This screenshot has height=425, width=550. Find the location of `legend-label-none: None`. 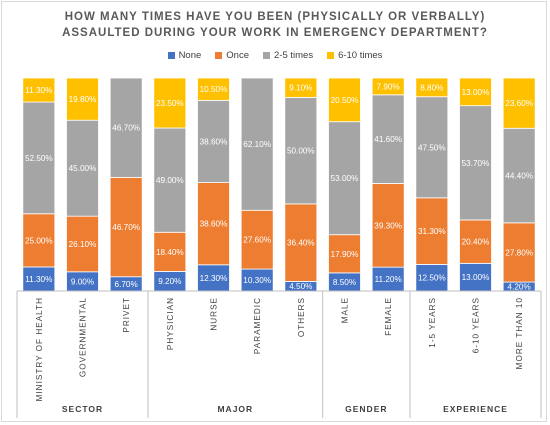

legend-label-none: None is located at coordinates (190, 55).